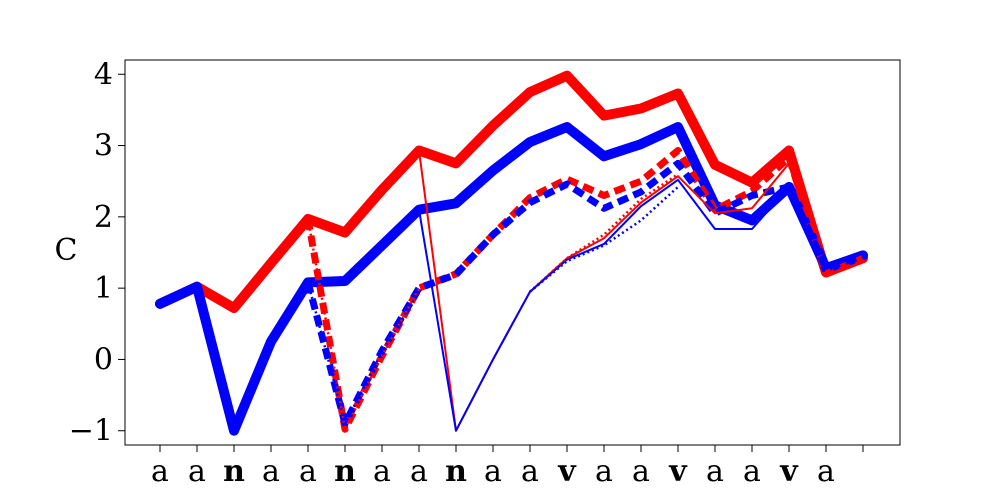 Image resolution: width=1000 pixels, height=500 pixels. I want to click on y-tick-label: 0, so click(103, 359).